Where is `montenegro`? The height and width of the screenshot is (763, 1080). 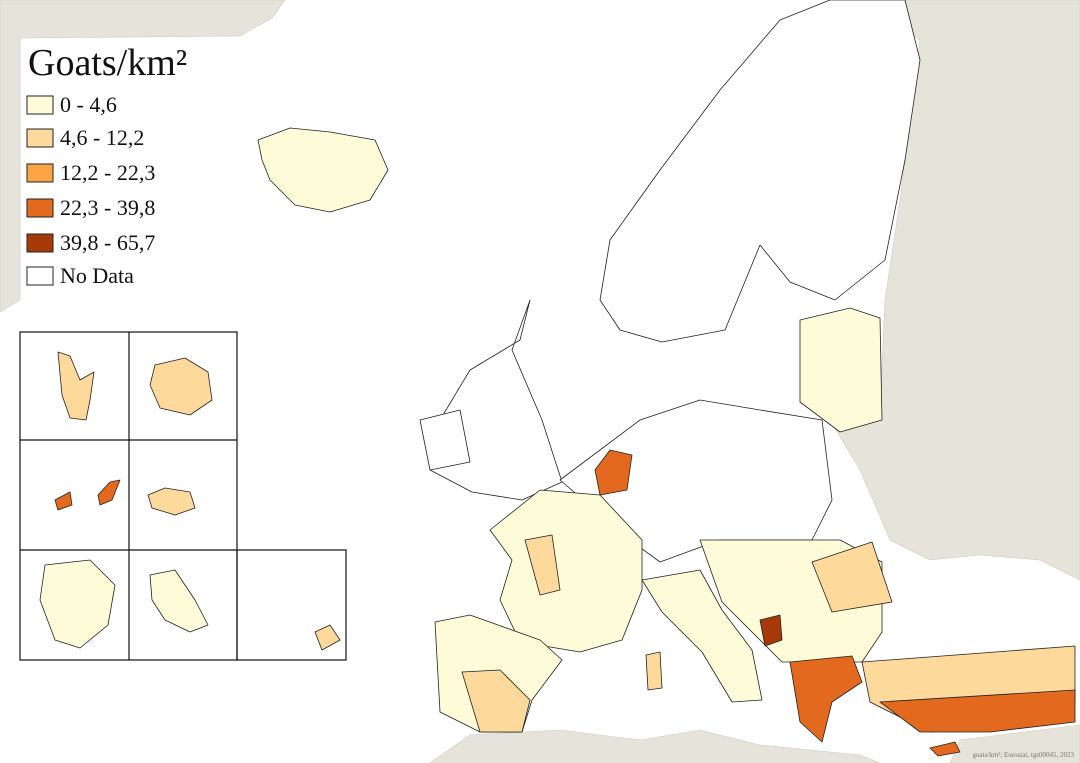
montenegro is located at coordinates (771, 630).